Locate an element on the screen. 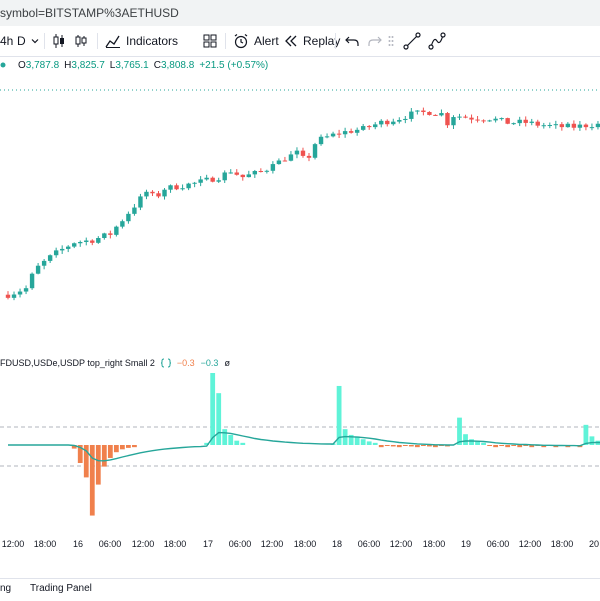 The image size is (600, 601). path-tool-button is located at coordinates (437, 41).